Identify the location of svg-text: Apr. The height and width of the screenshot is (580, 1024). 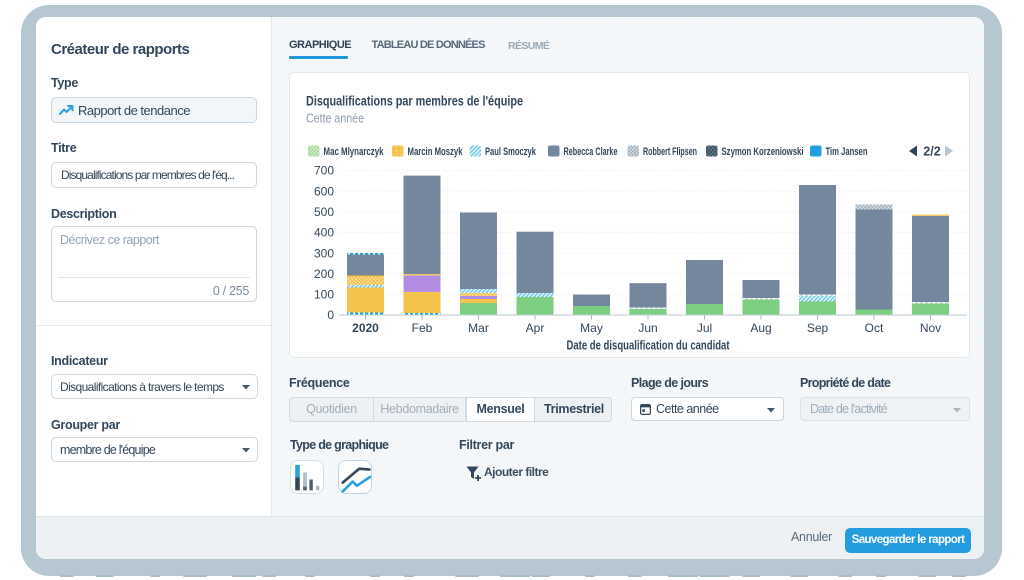
(535, 328).